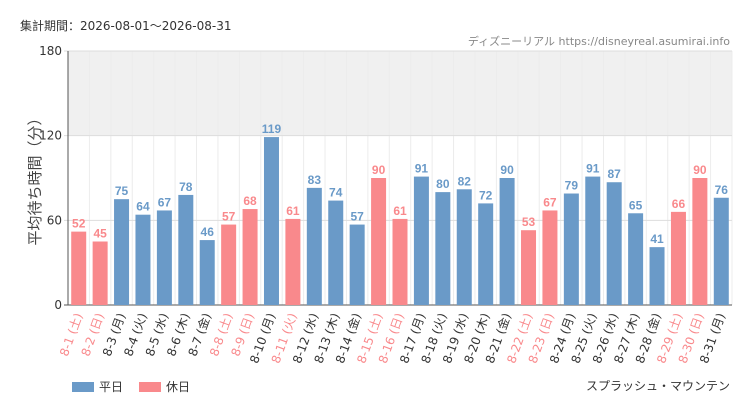  I want to click on y-tick-label: 60, so click(54, 220).